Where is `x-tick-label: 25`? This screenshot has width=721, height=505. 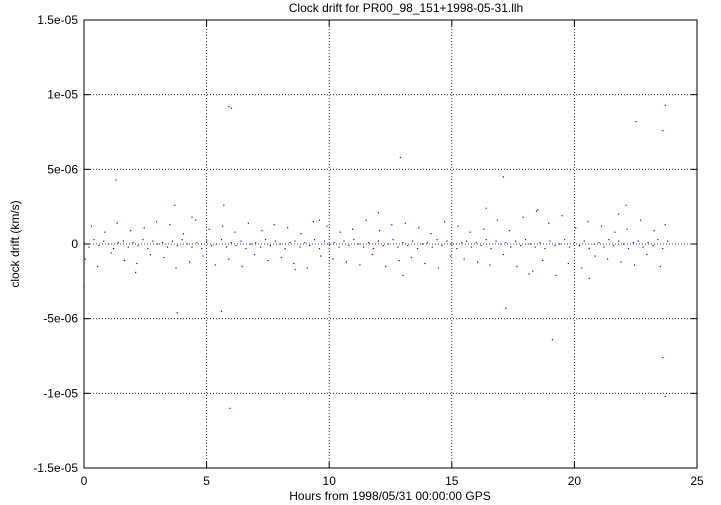
x-tick-label: 25 is located at coordinates (697, 481).